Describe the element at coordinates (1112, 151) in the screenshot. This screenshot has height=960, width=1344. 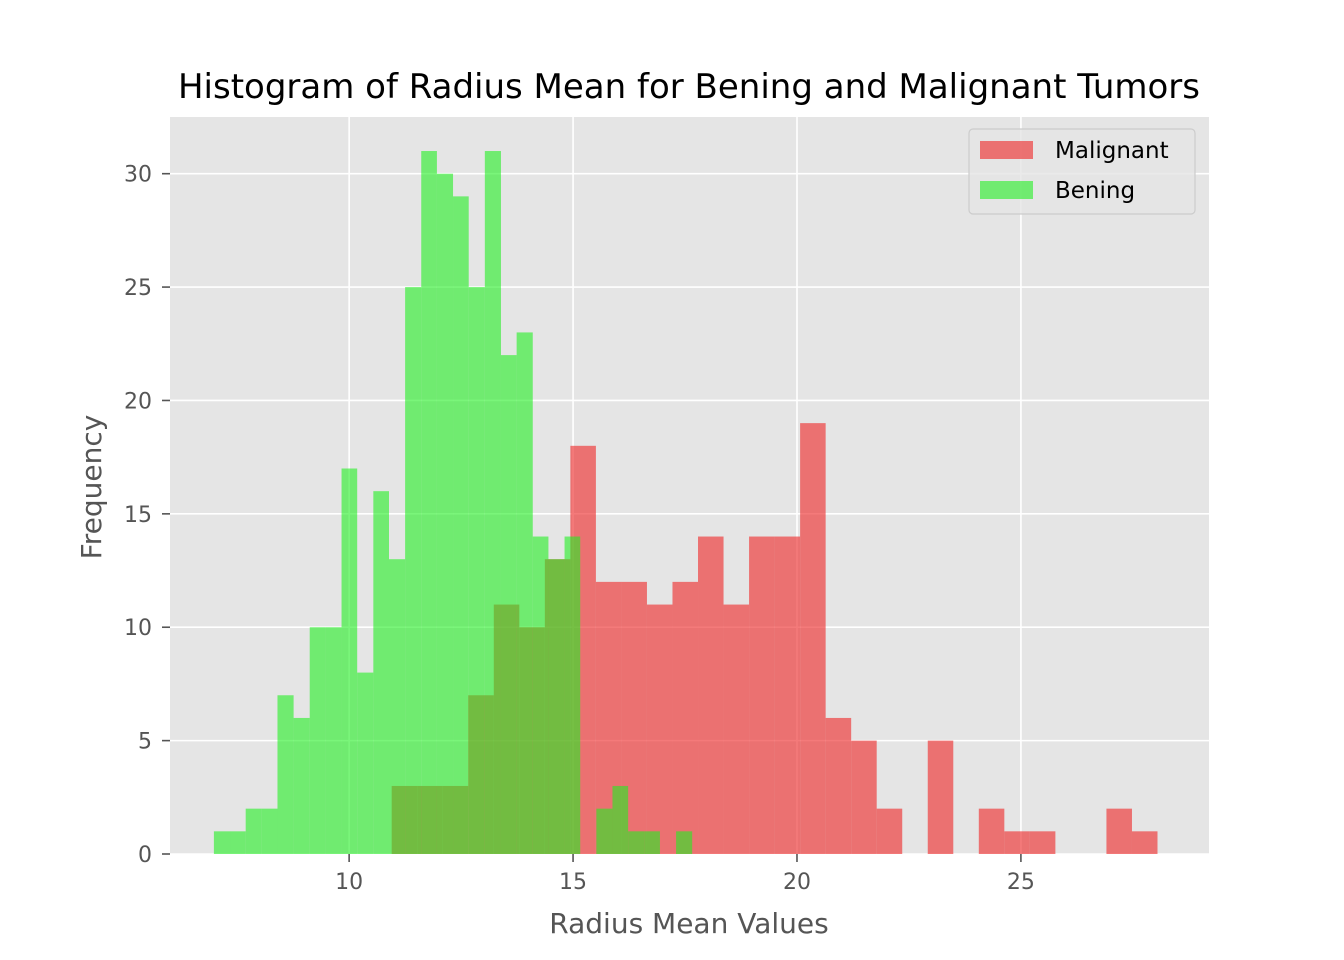
I see `legend-label-malignant: Malignant` at that location.